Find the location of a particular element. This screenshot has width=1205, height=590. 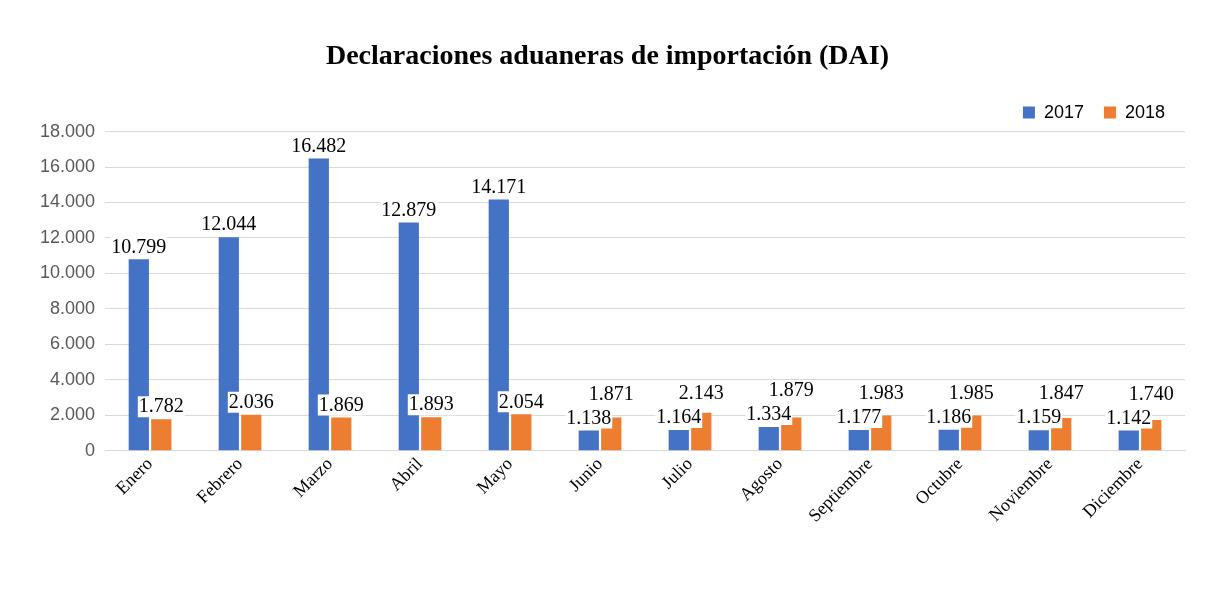

data-label: 1.186 is located at coordinates (949, 415).